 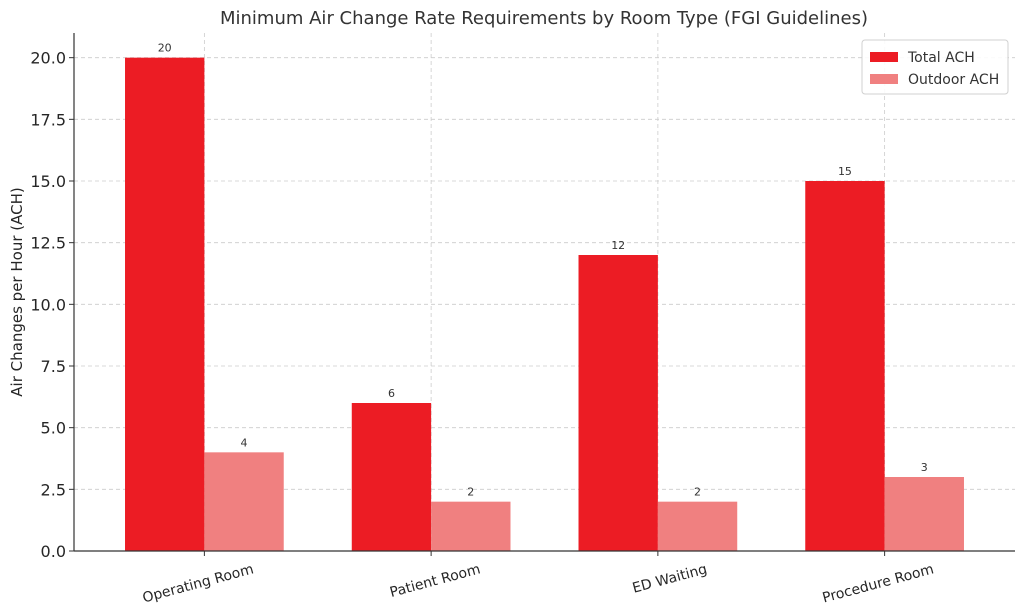 What do you see at coordinates (17, 291) in the screenshot?
I see `y-axis-title: Air Changes per Hour (ACH)` at bounding box center [17, 291].